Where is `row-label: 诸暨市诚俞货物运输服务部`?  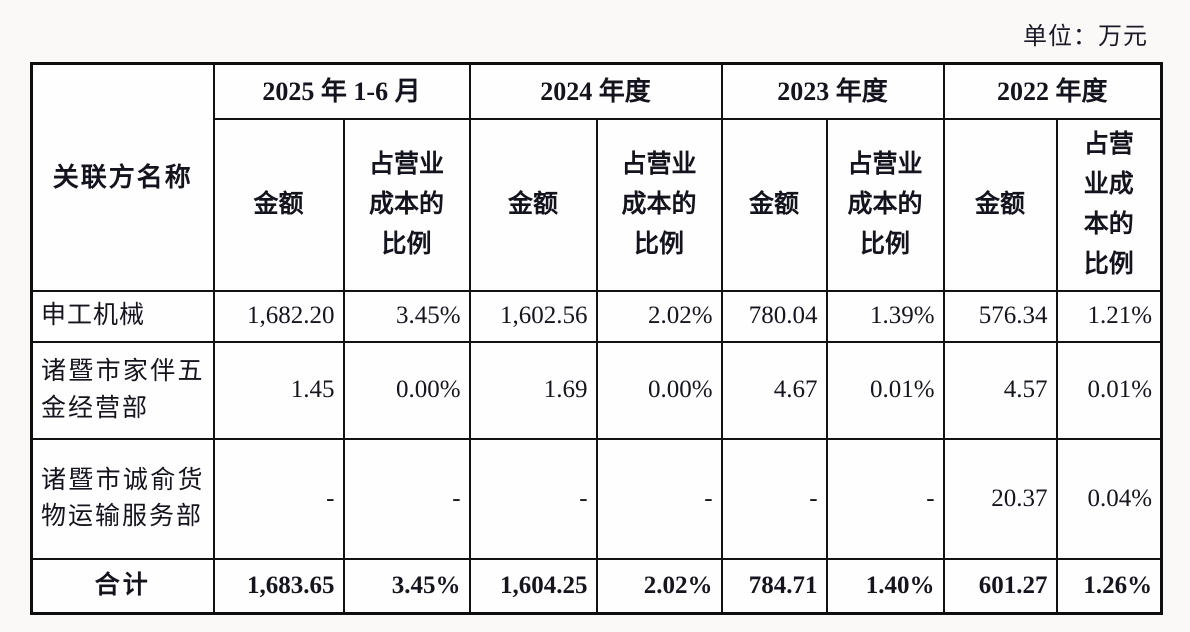
row-label: 诸暨市诚俞货物运输服务部 is located at coordinates (122, 499).